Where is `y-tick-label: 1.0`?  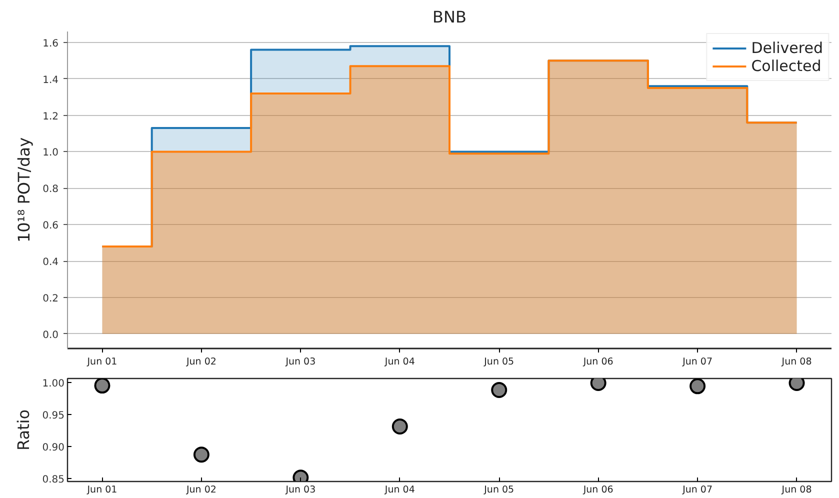
y-tick-label: 1.0 is located at coordinates (50, 153).